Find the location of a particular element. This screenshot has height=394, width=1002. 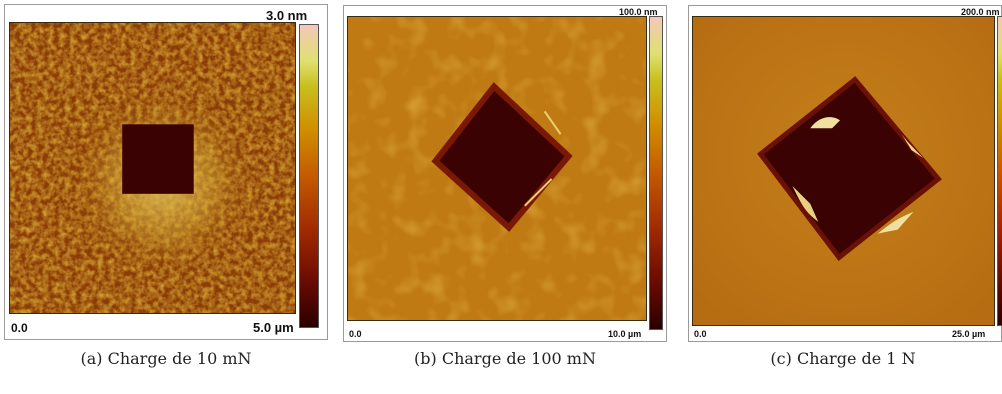

caption-label-a: (a) is located at coordinates (91, 358).